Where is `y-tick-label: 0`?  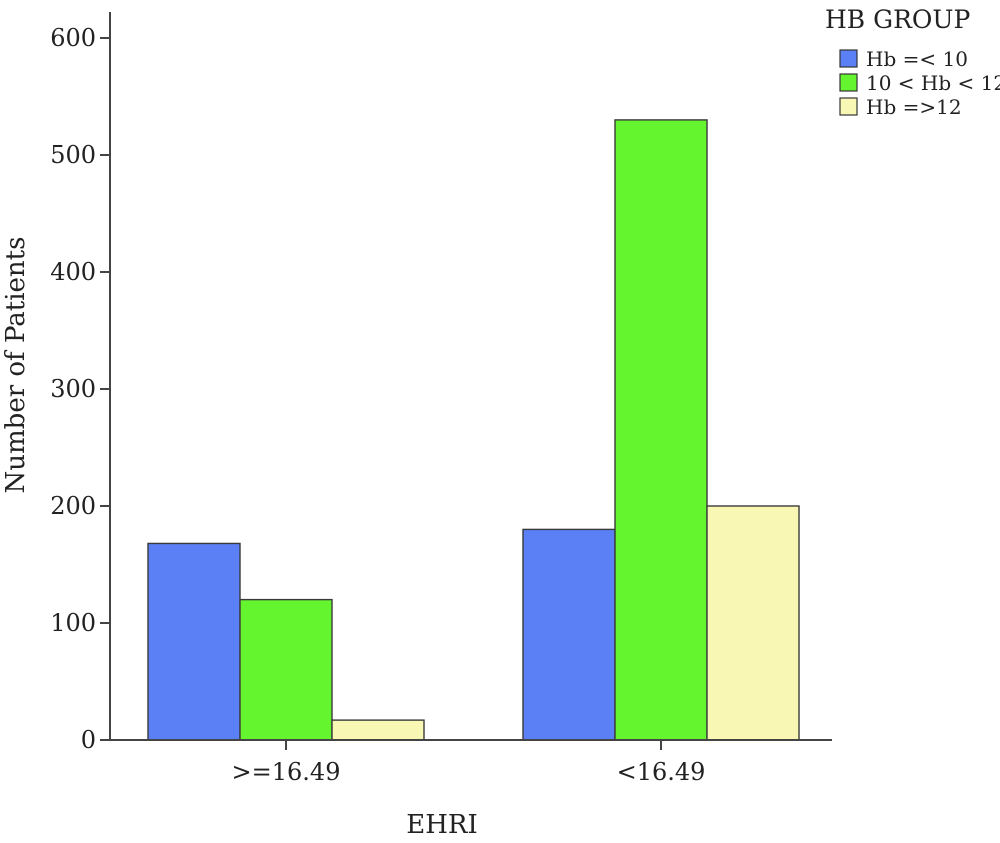
y-tick-label: 0 is located at coordinates (88, 740).